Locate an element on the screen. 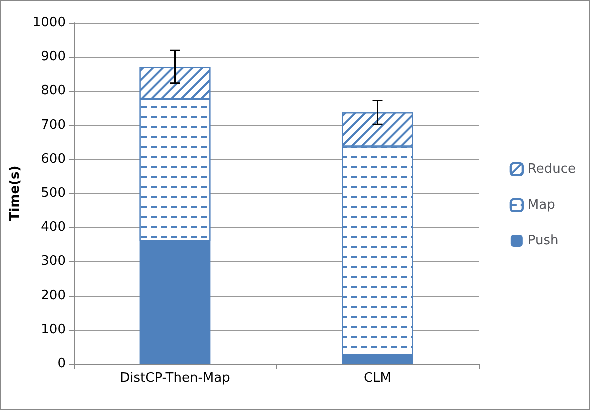  y-tick-label: 800 is located at coordinates (53, 91).